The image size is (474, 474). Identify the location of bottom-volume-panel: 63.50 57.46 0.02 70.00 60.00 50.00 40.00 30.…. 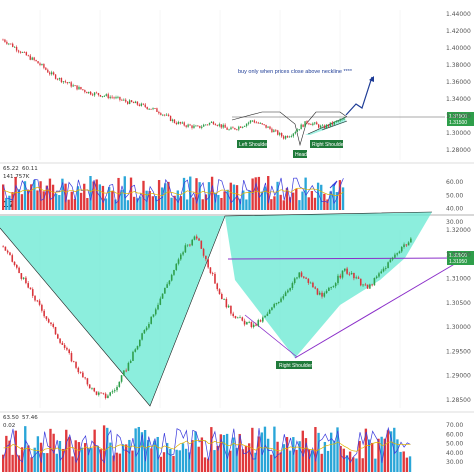
(237, 441).